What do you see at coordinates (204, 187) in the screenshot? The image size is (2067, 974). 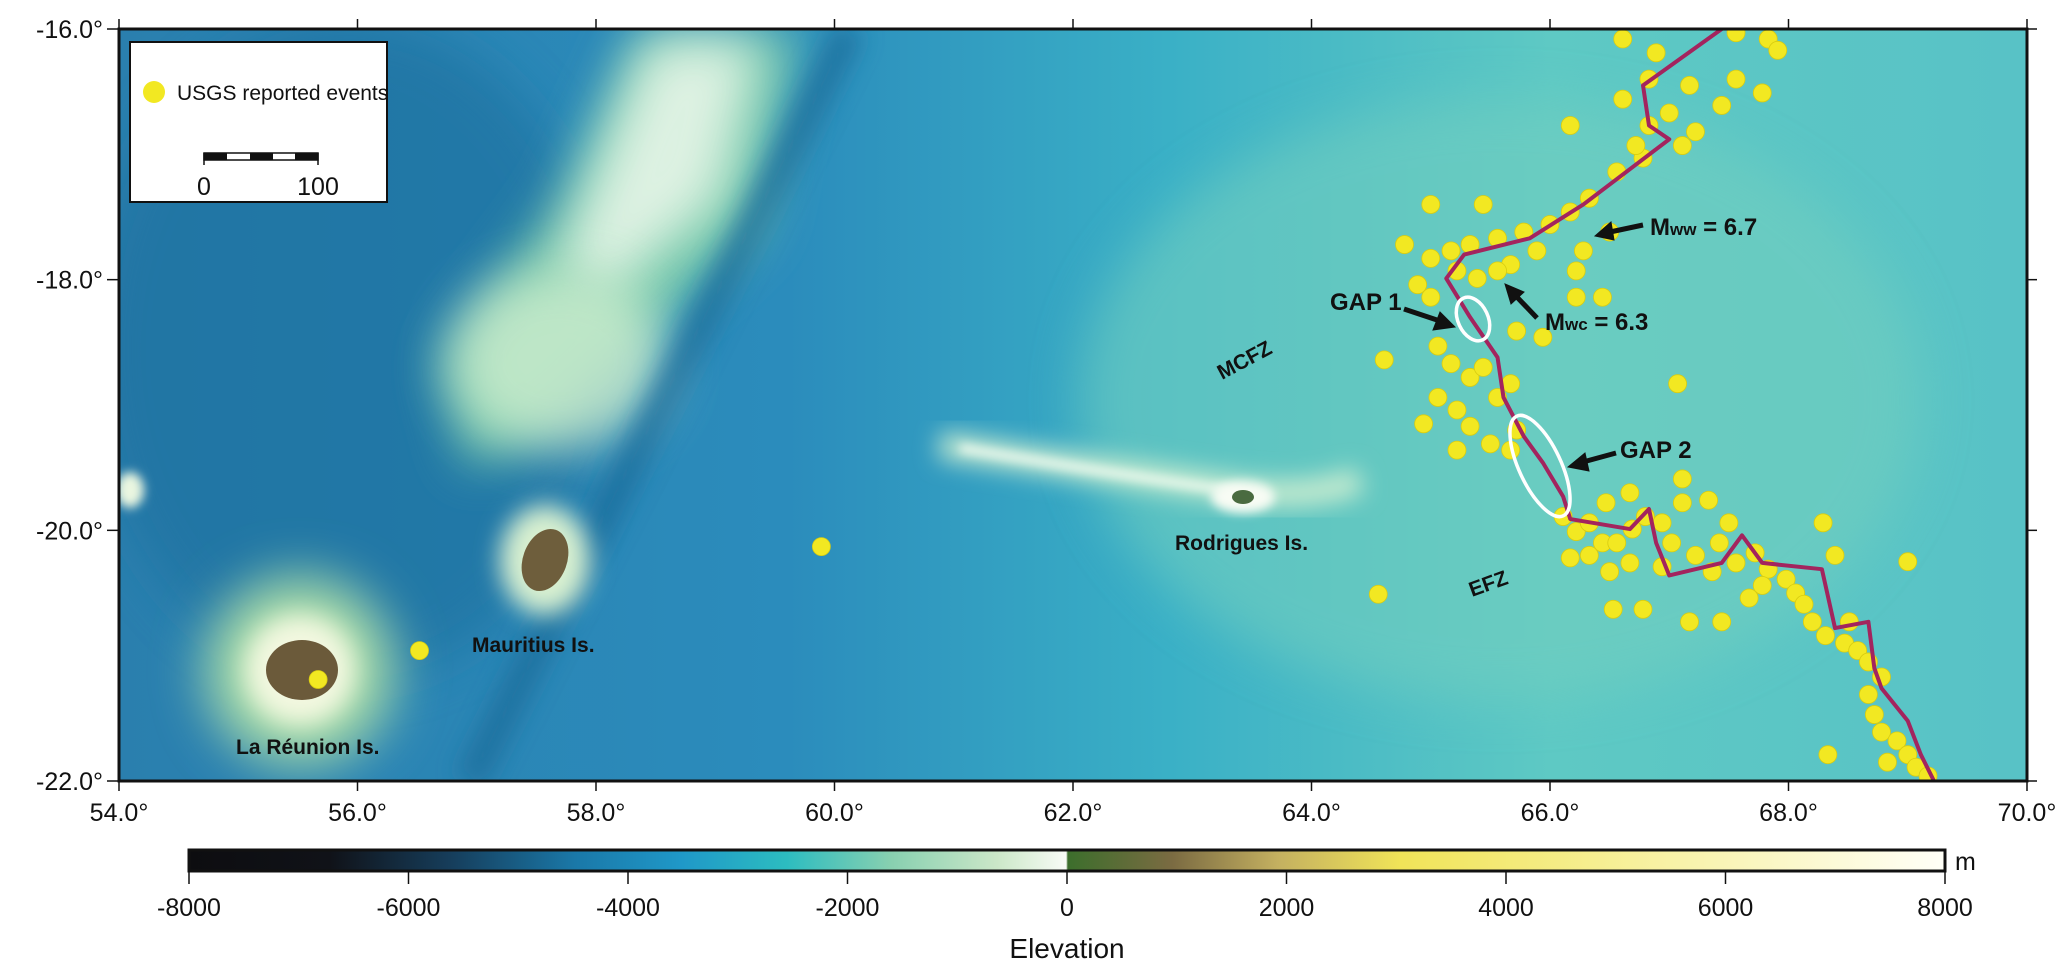 I see `scale-min: 0` at bounding box center [204, 187].